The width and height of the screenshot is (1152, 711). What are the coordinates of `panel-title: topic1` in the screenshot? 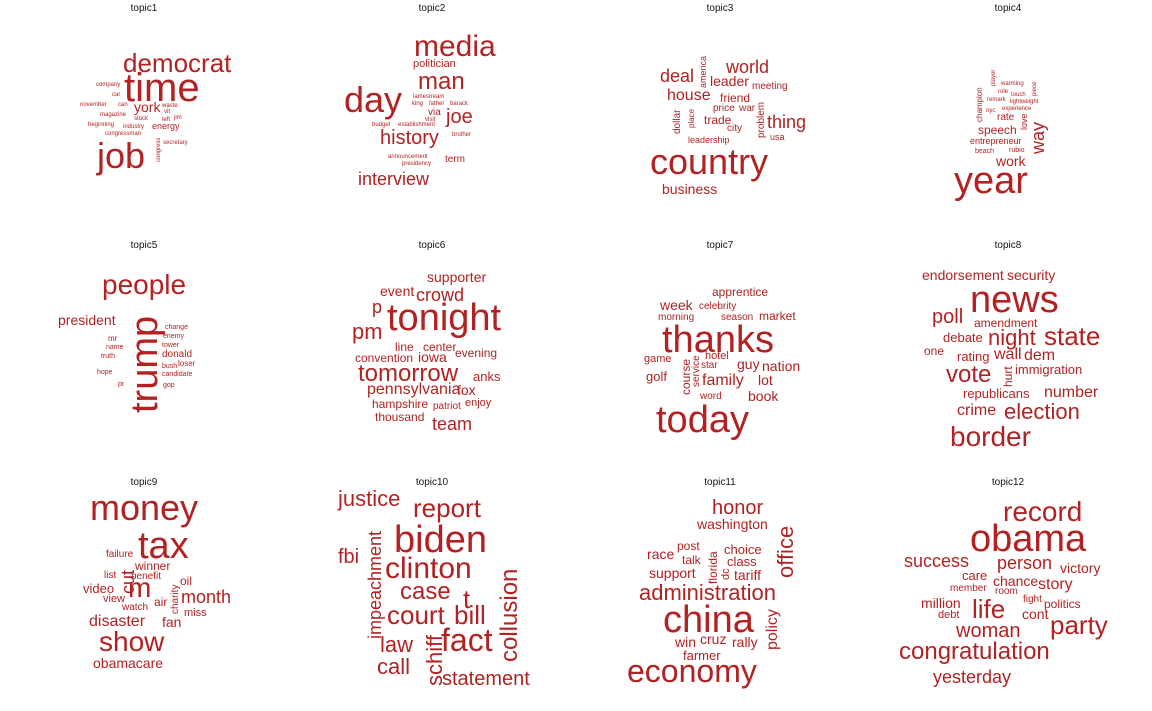 It's located at (144, 8).